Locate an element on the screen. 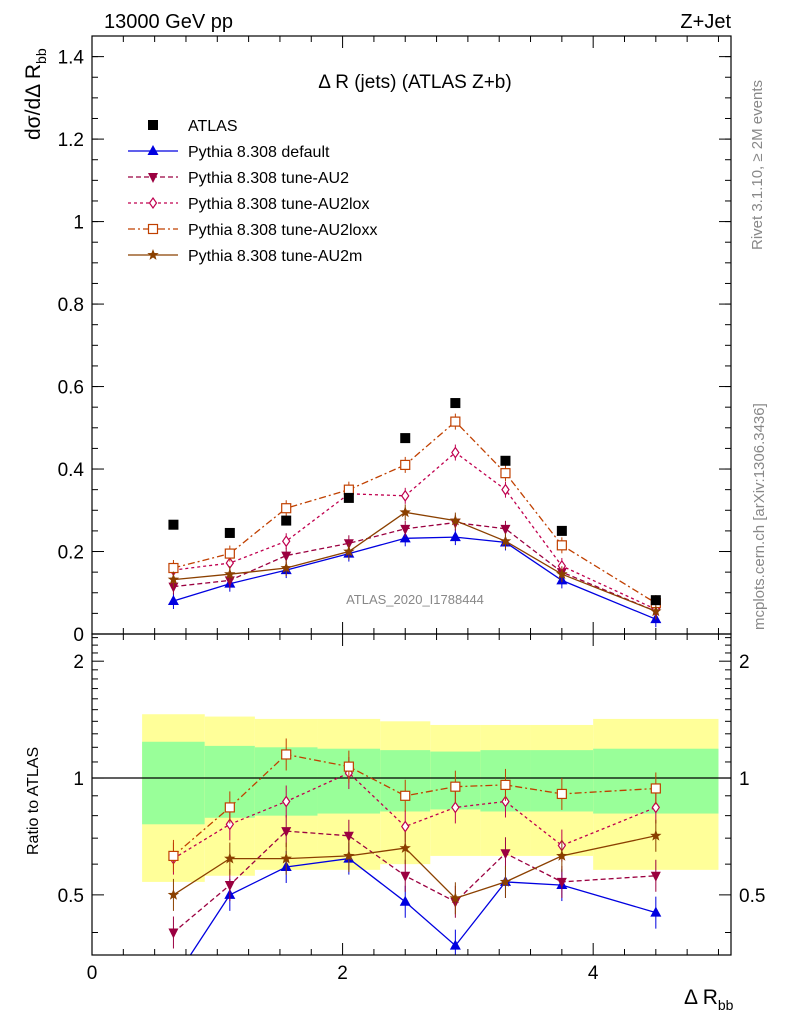 The width and height of the screenshot is (786, 1024). legend-label-pythia-8-308-tune-au2loxx: Pythia 8.308 tune-AU2loxx is located at coordinates (282, 230).